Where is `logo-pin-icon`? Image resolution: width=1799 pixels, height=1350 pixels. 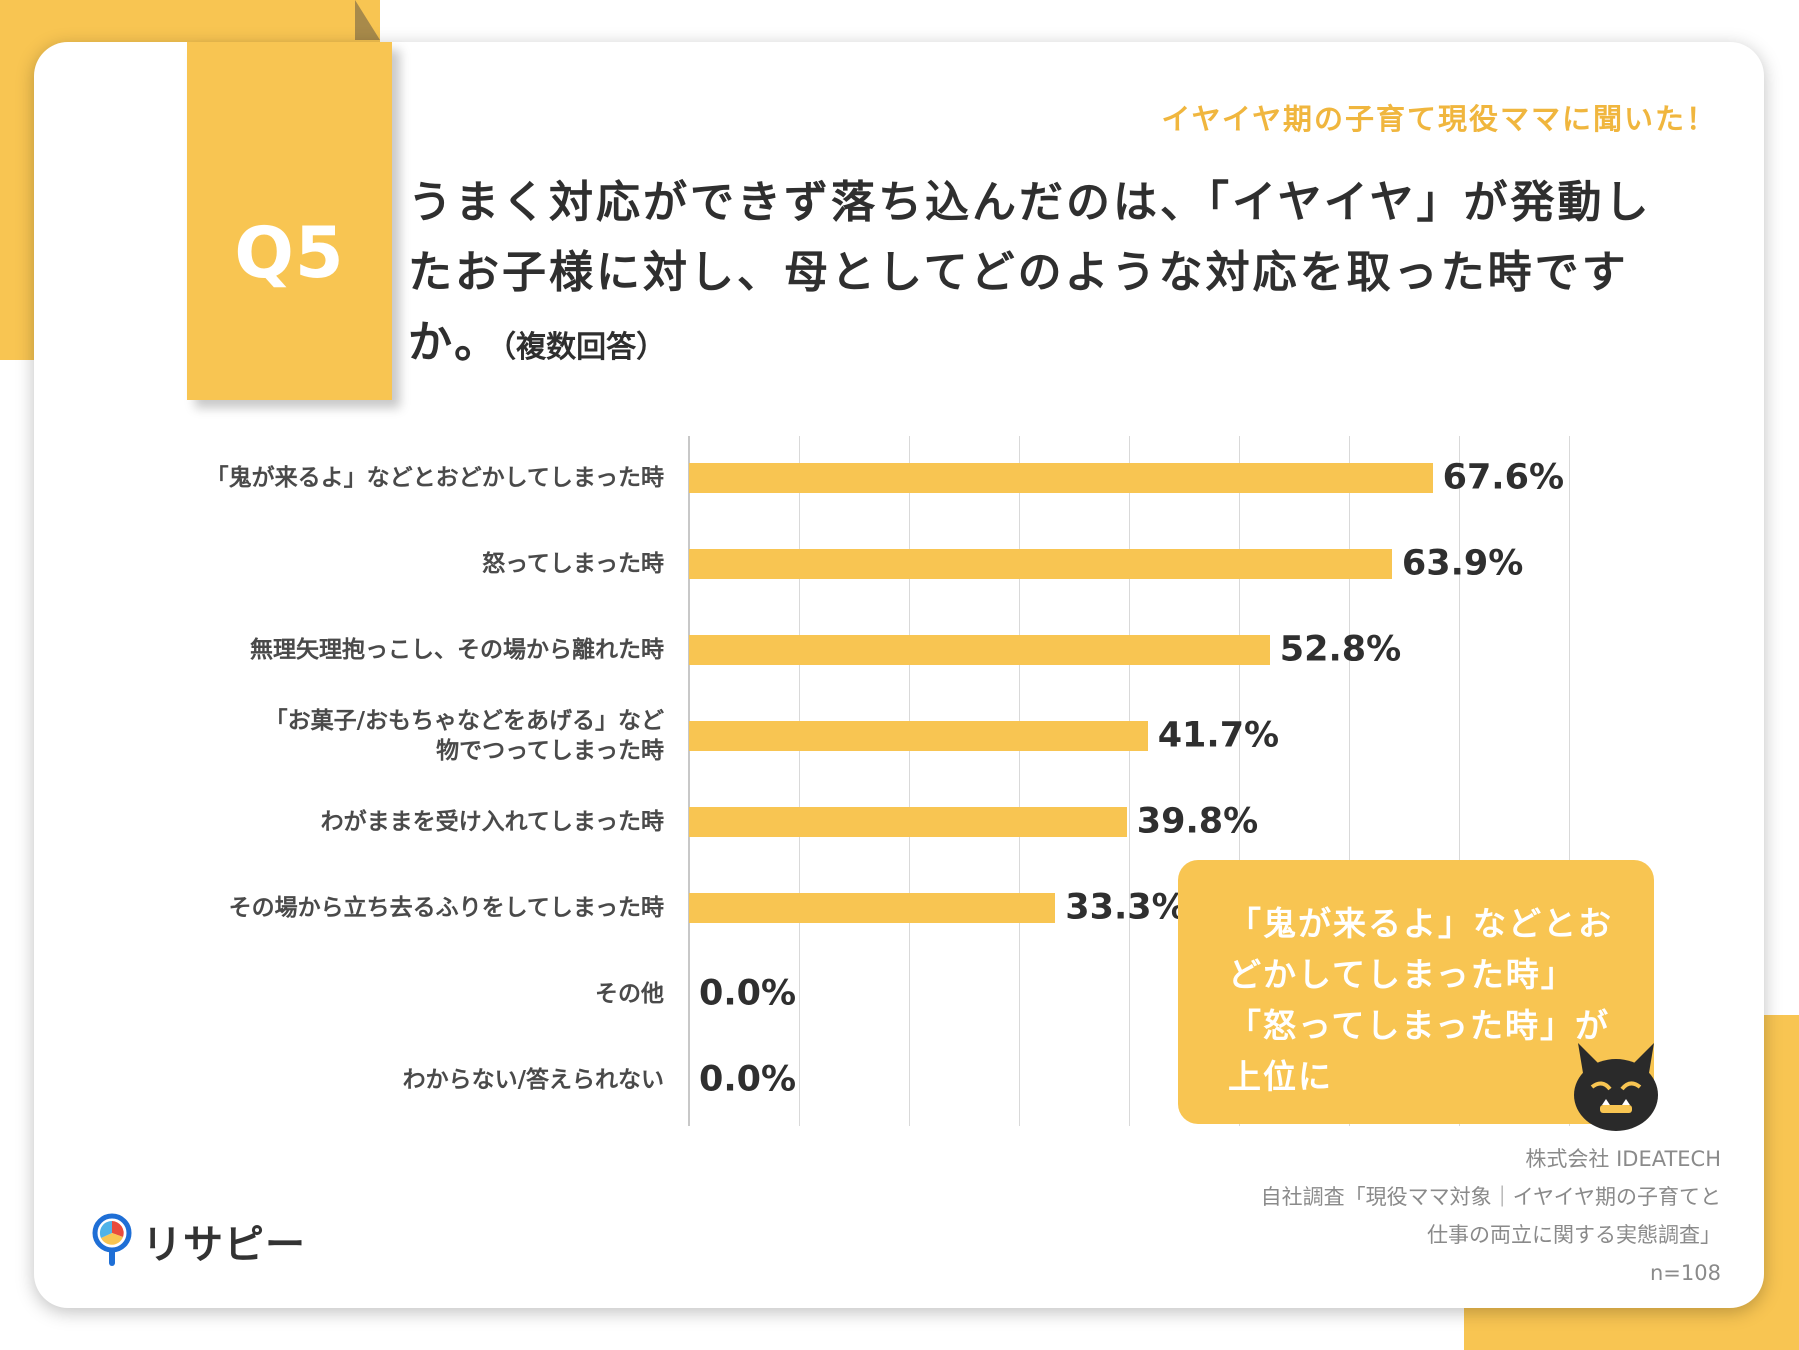
logo-pin-icon is located at coordinates (112, 1239).